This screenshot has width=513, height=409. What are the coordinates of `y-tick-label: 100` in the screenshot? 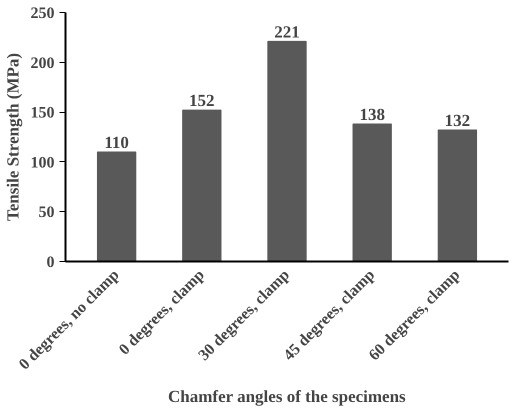 It's located at (42, 163).